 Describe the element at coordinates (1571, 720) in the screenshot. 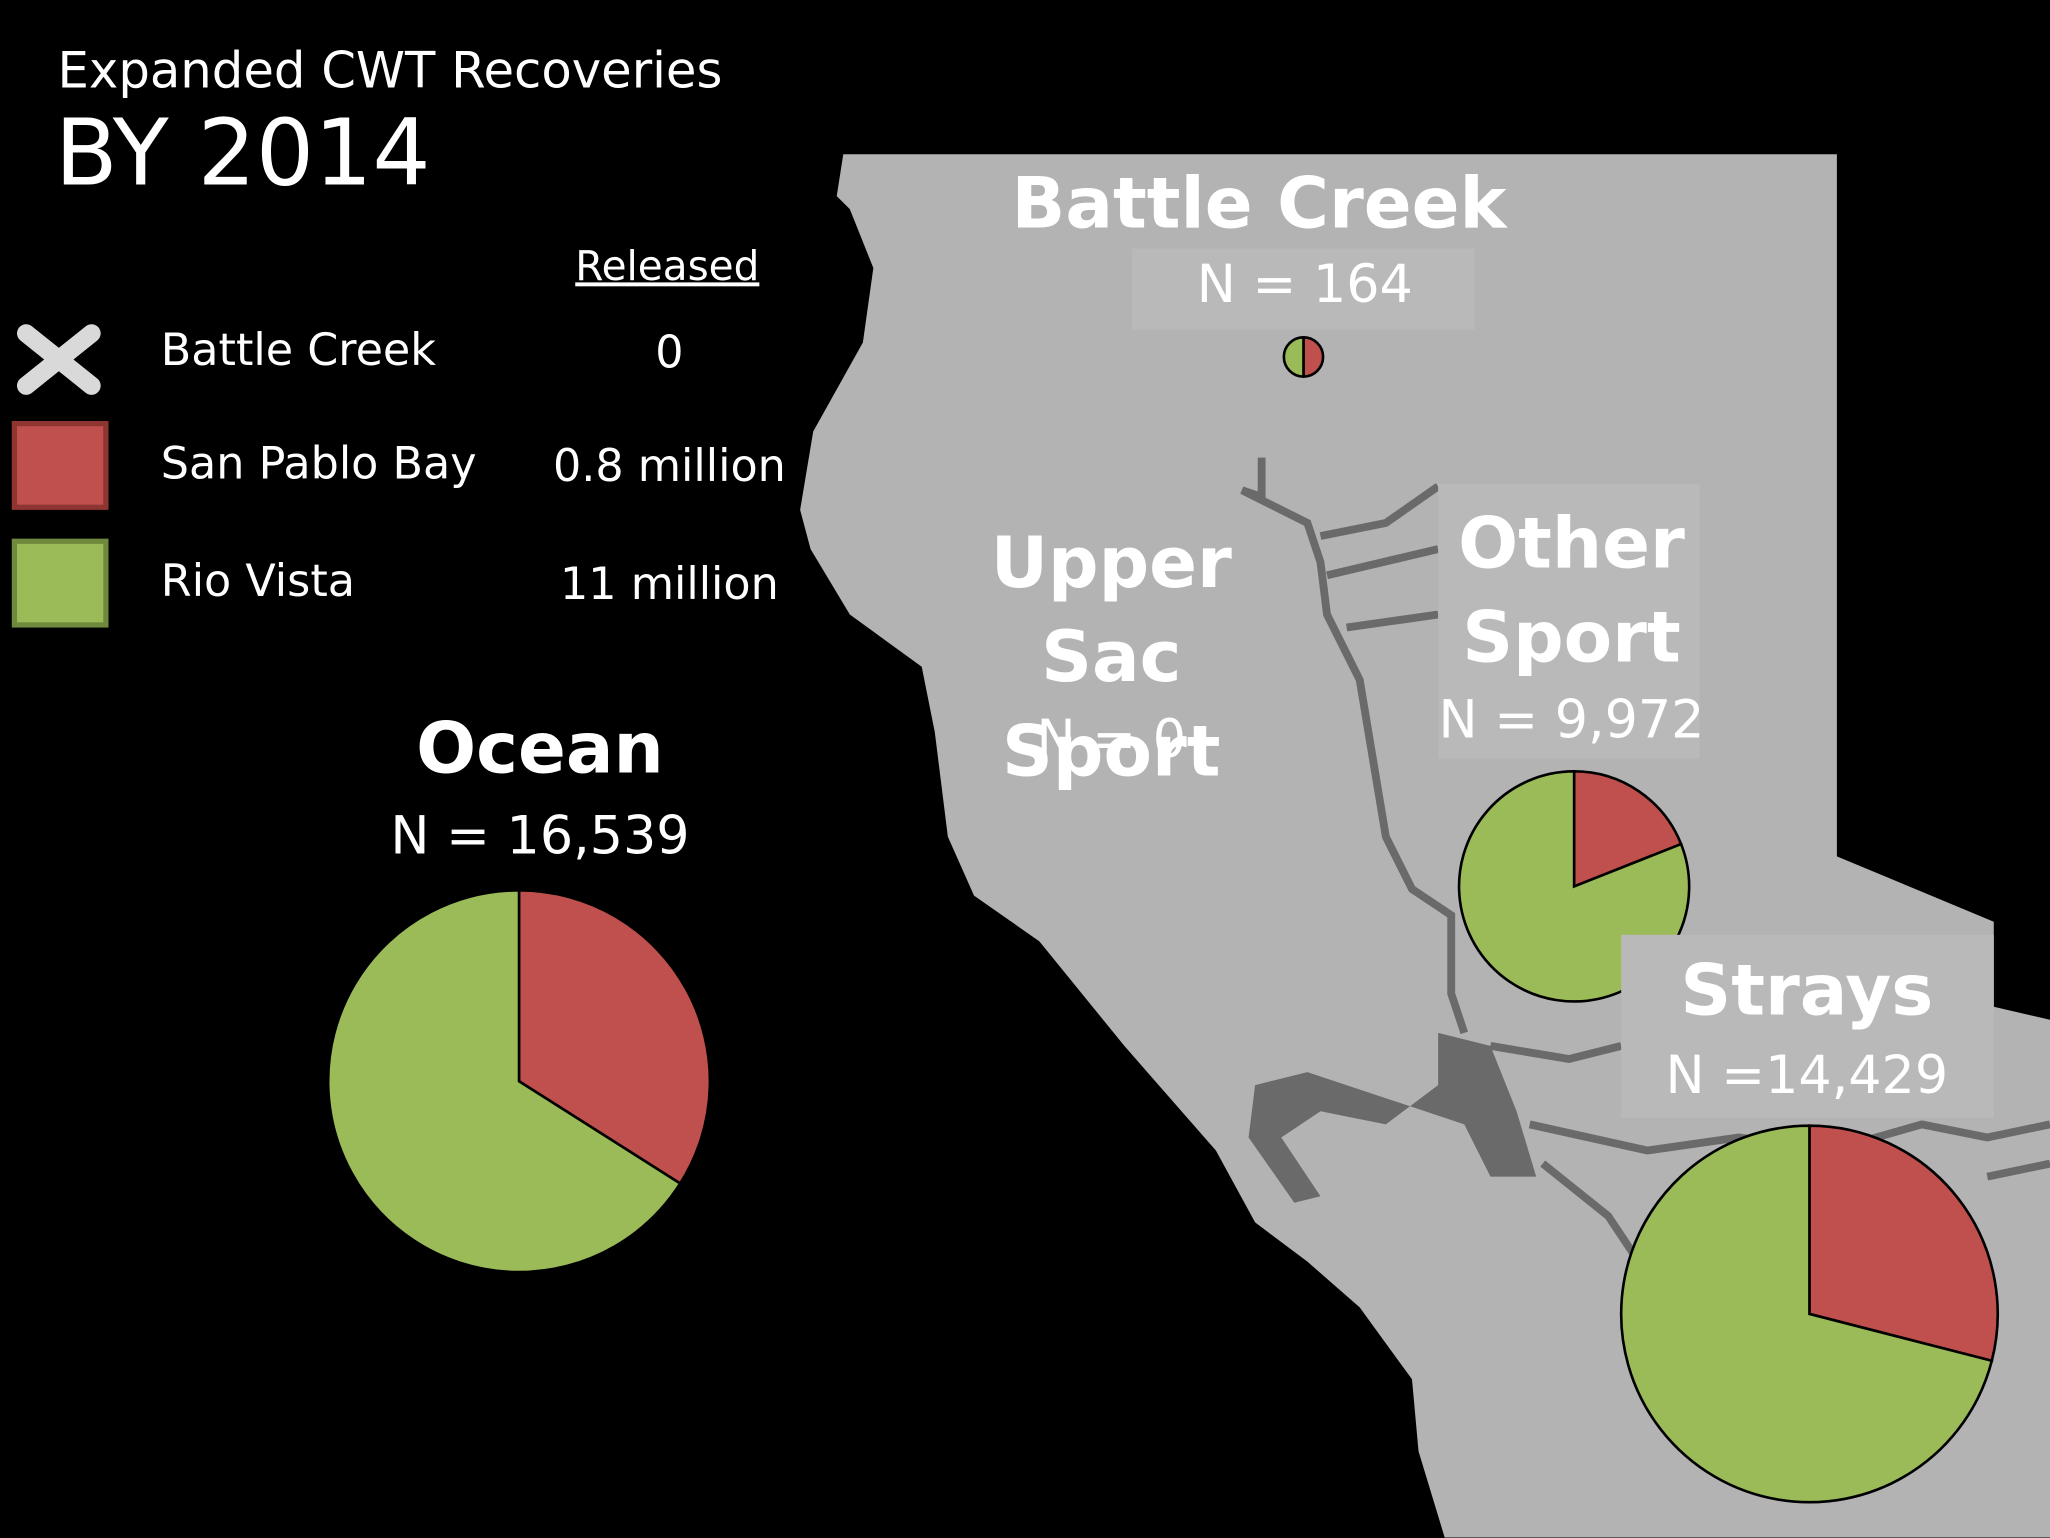

I see `pie-count: N = 9,972` at that location.